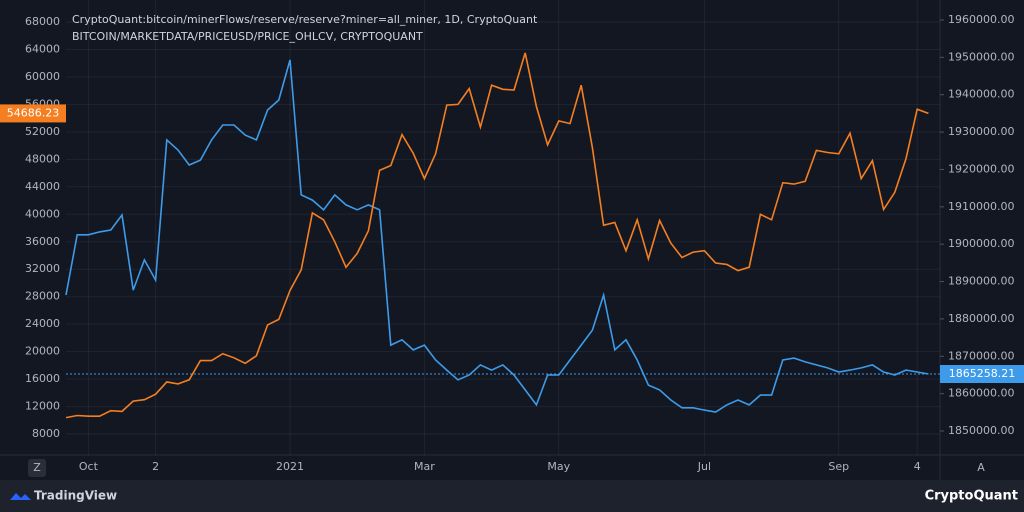 This screenshot has width=1024, height=512. I want to click on y-tick-label: 12000, so click(42, 406).